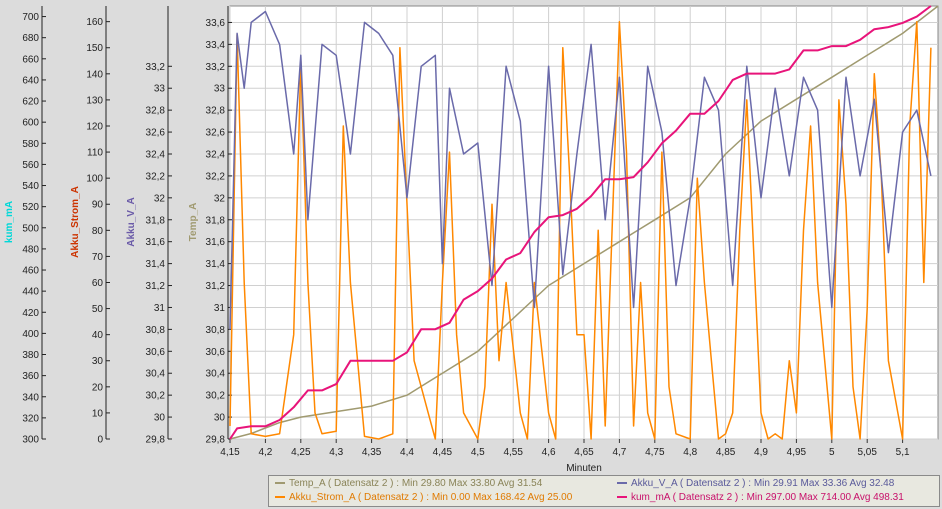 This screenshot has height=509, width=942. What do you see at coordinates (30, 355) in the screenshot?
I see `y-tick-label: 380` at bounding box center [30, 355].